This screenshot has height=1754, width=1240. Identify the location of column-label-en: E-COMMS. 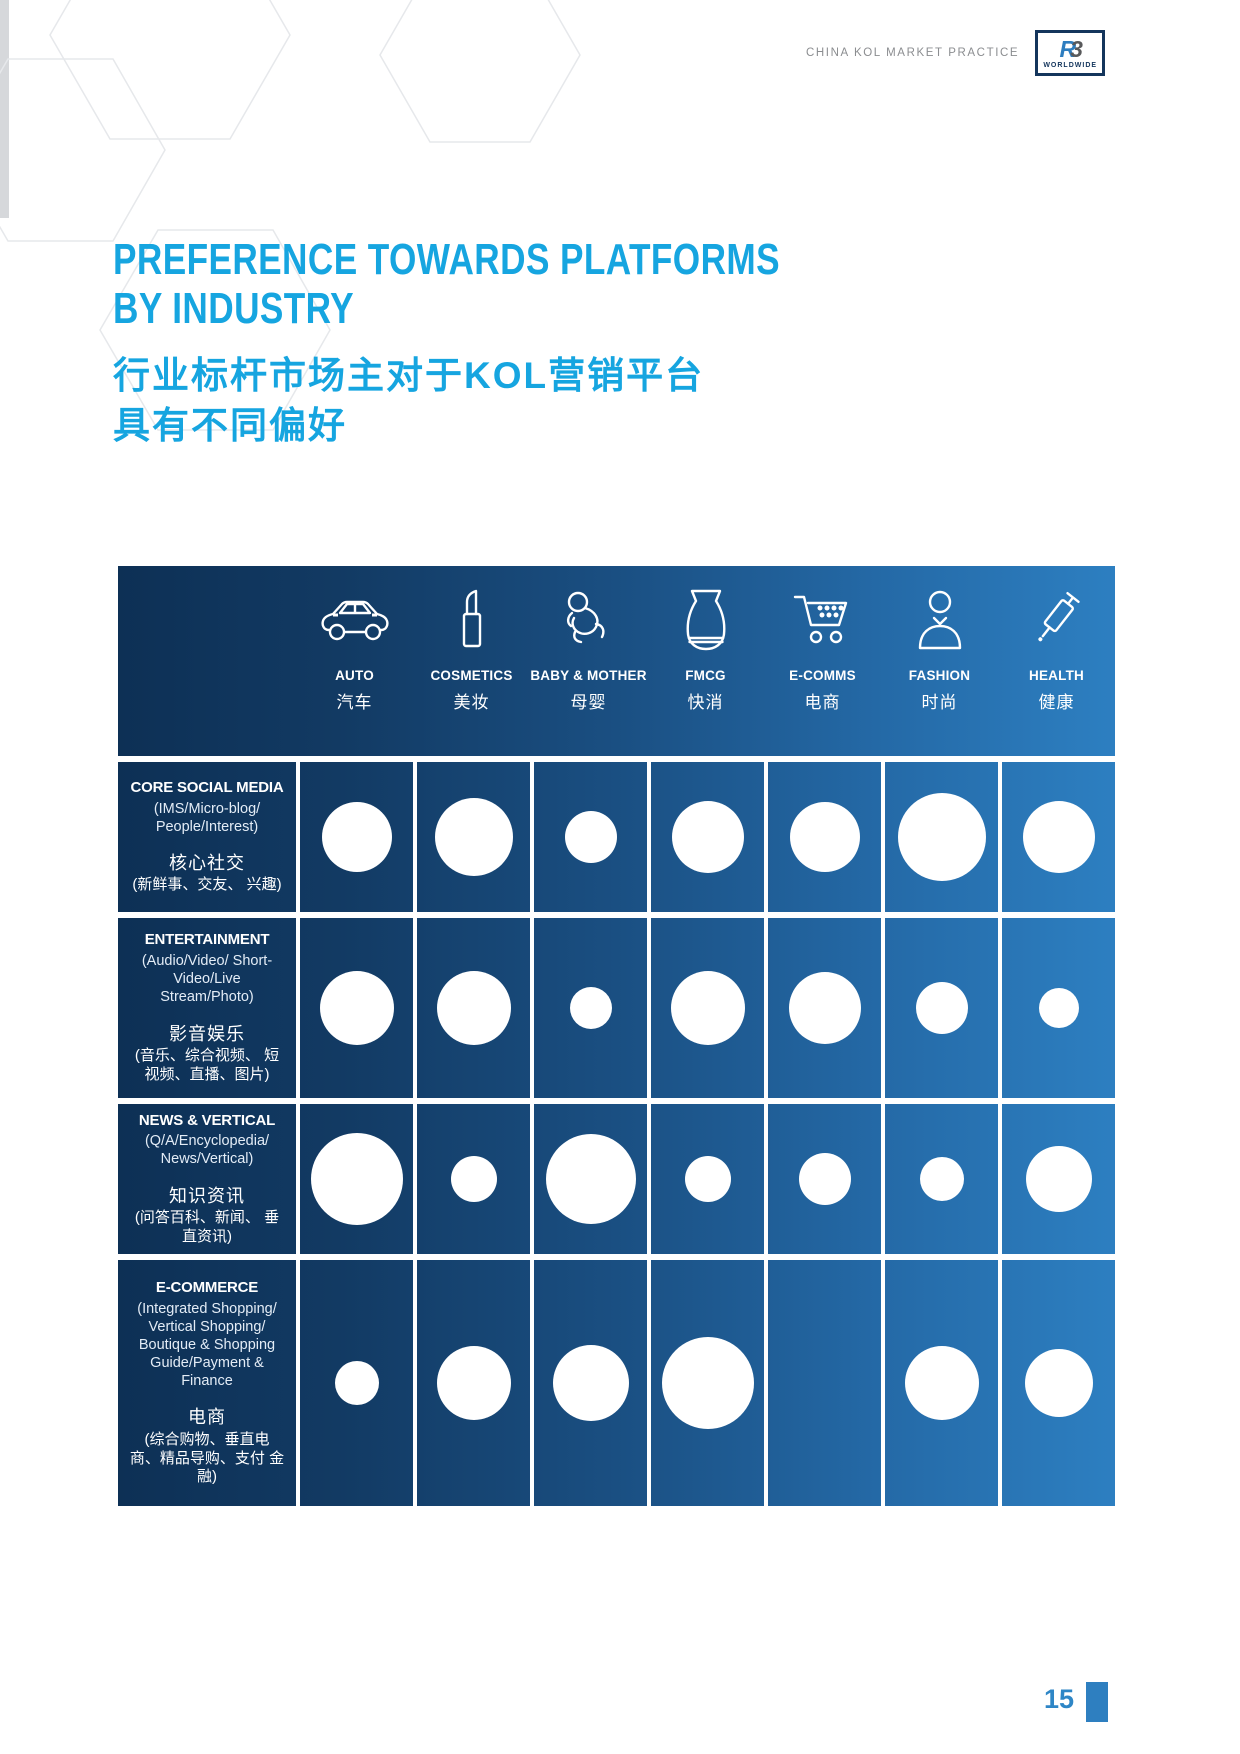
(822, 675).